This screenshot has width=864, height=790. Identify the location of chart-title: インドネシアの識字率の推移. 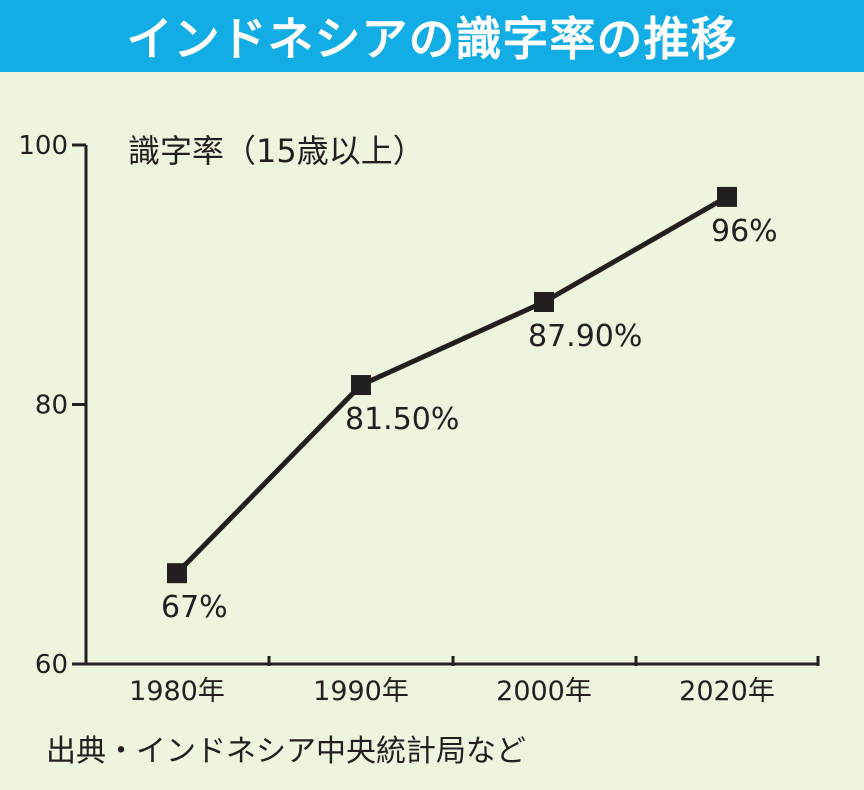
(432, 39).